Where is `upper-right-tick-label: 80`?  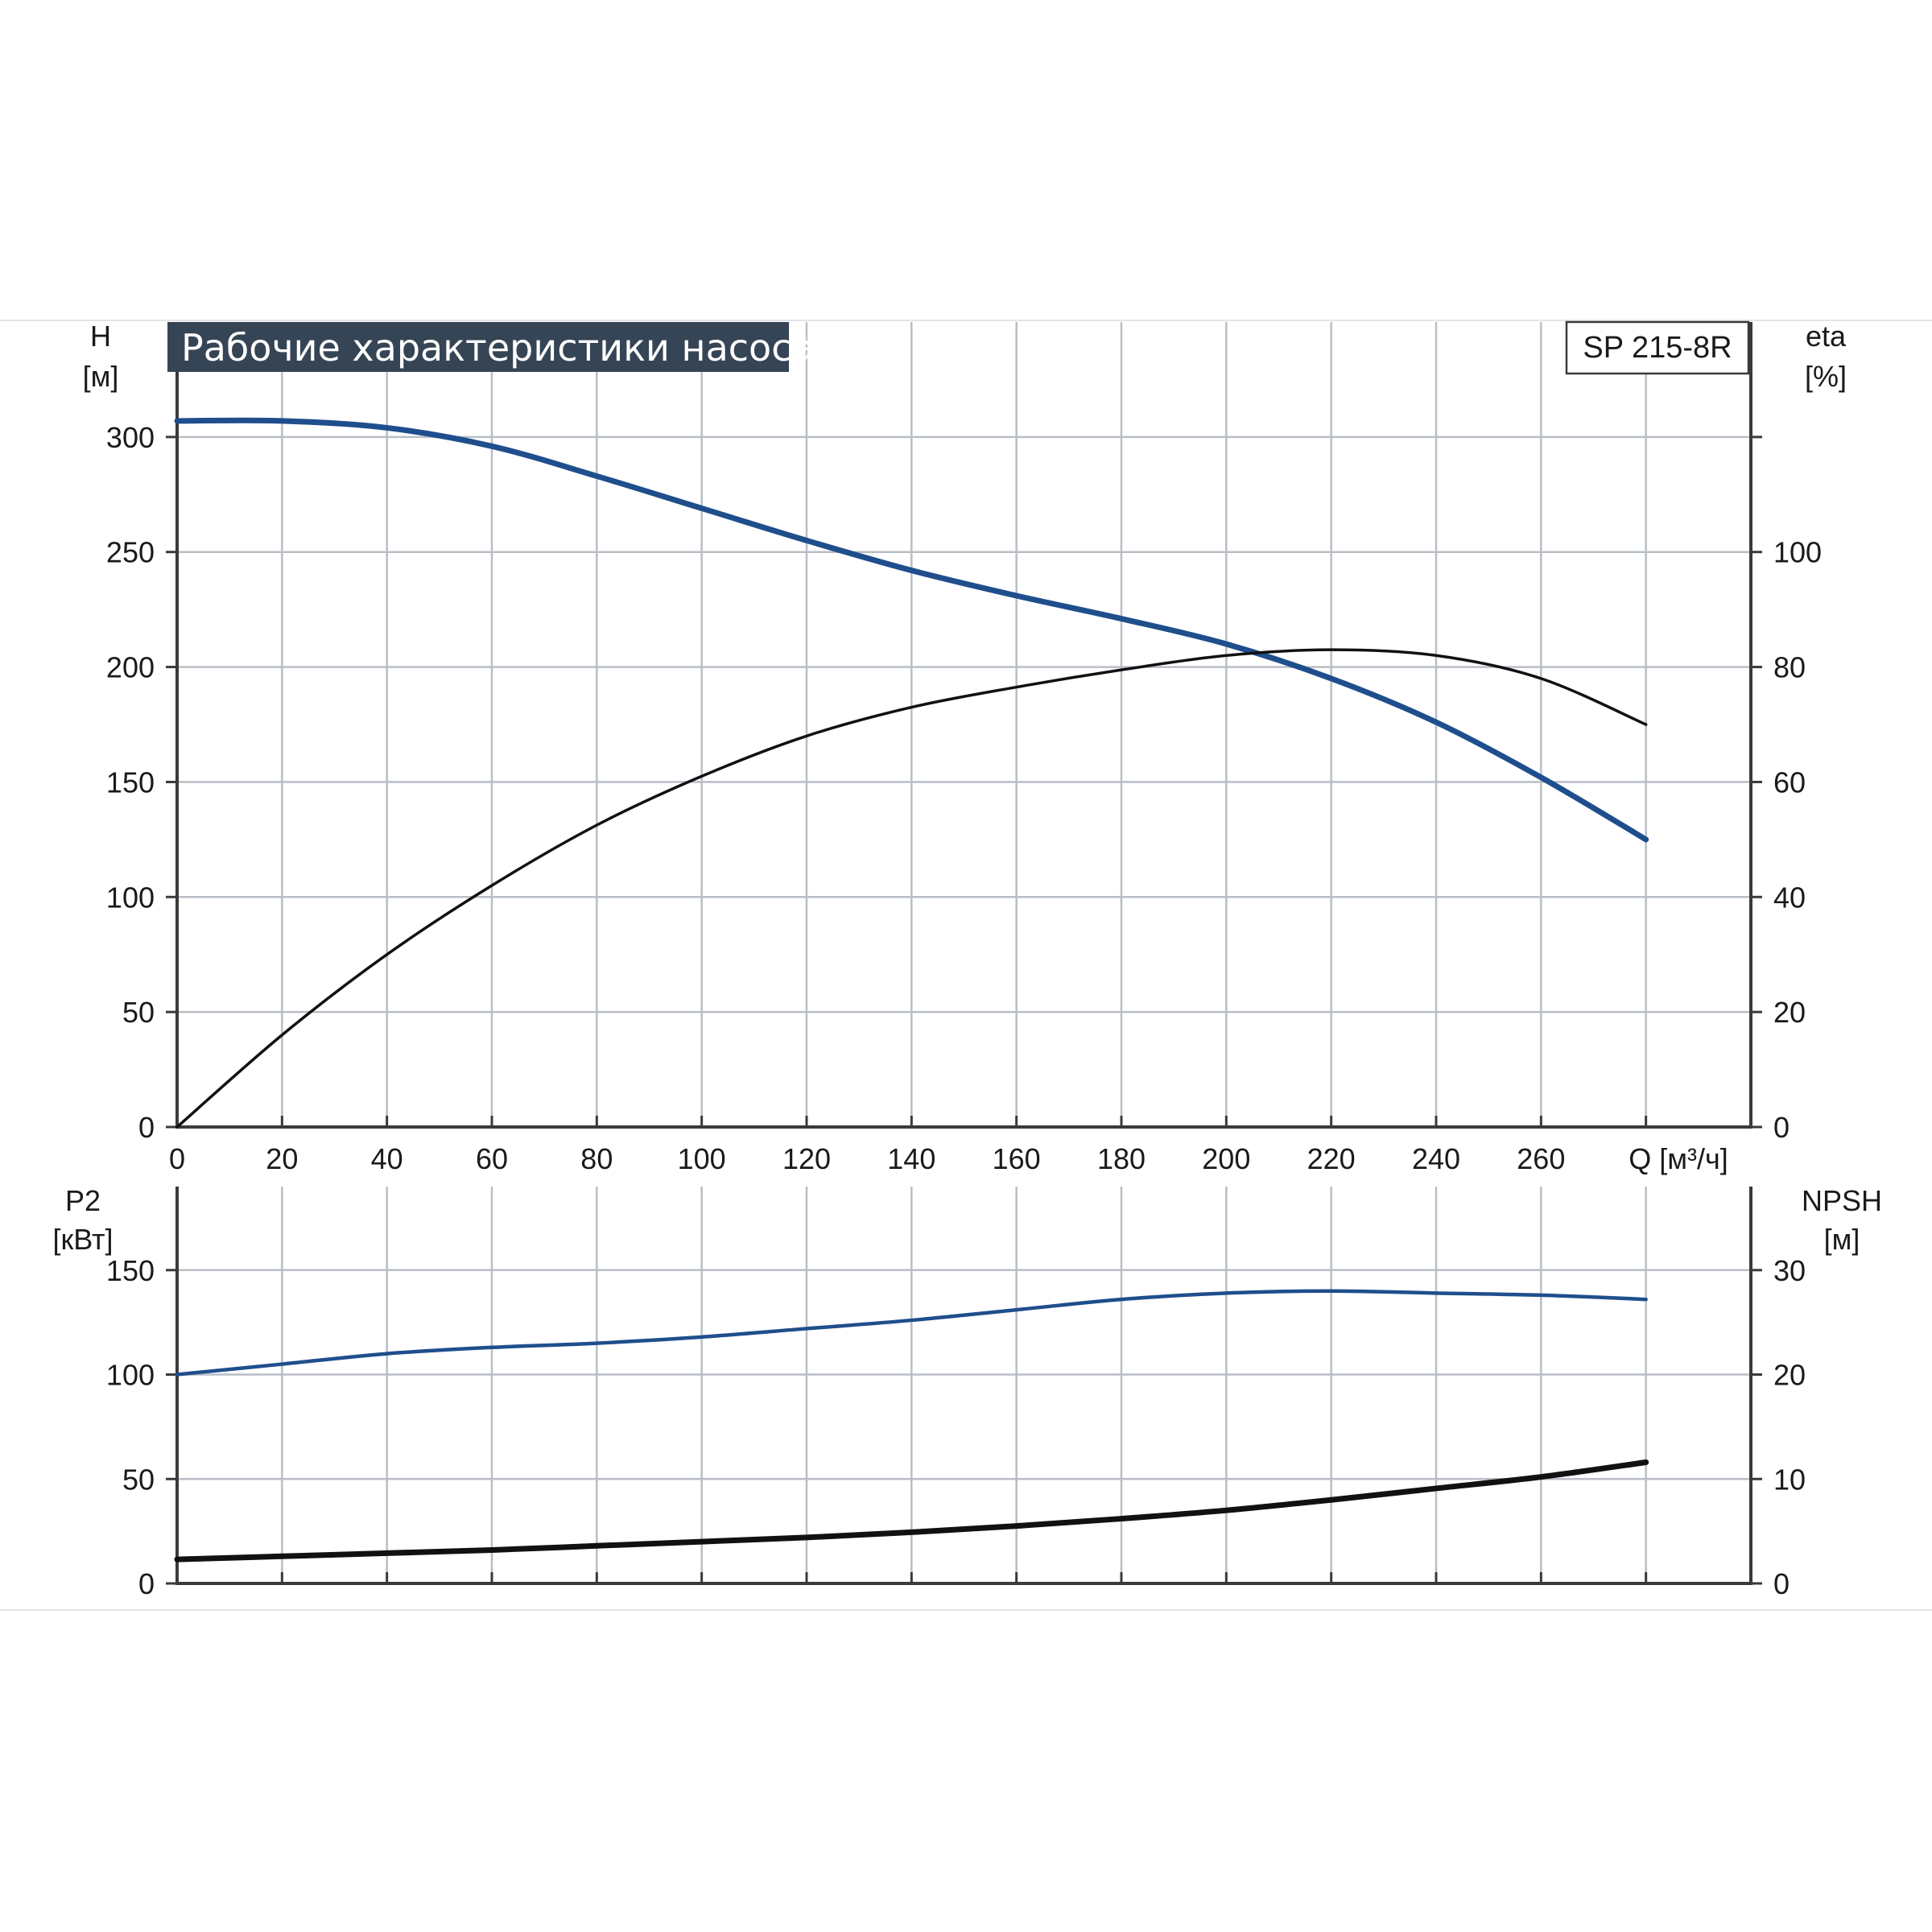
upper-right-tick-label: 80 is located at coordinates (1789, 667).